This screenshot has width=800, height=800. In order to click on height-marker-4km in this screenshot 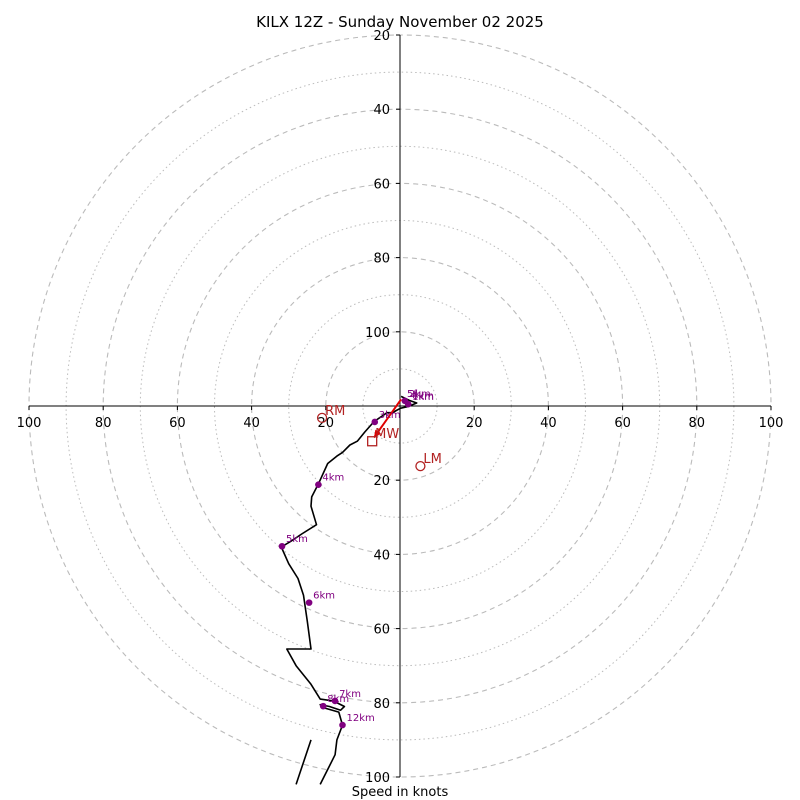, I will do `click(318, 484)`.